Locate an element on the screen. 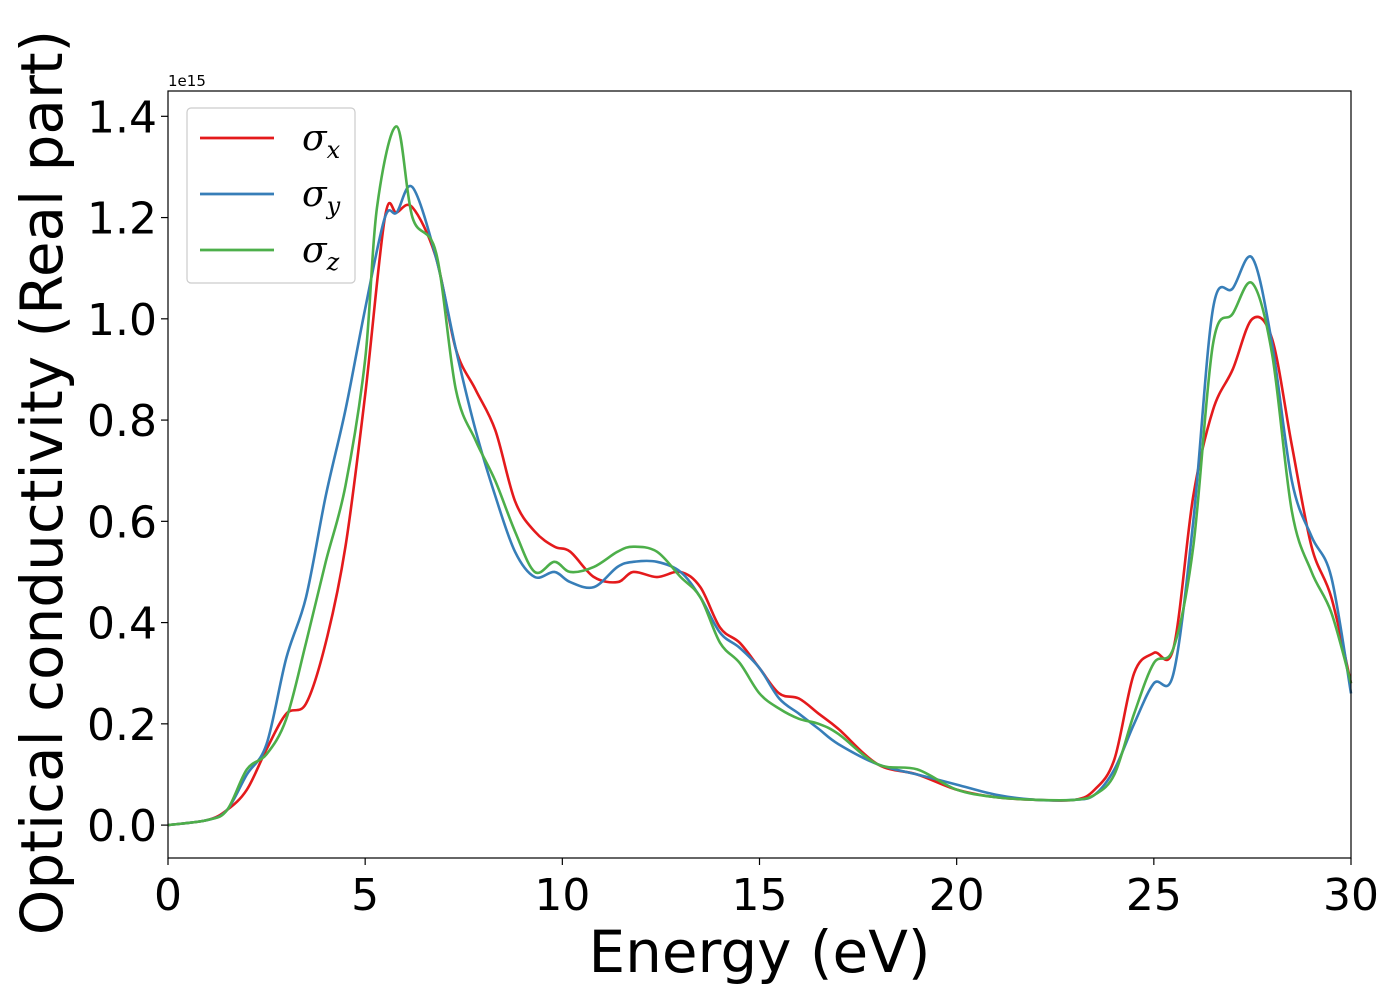 This screenshot has width=1400, height=1000. x-tick-label: 5 is located at coordinates (365, 895).